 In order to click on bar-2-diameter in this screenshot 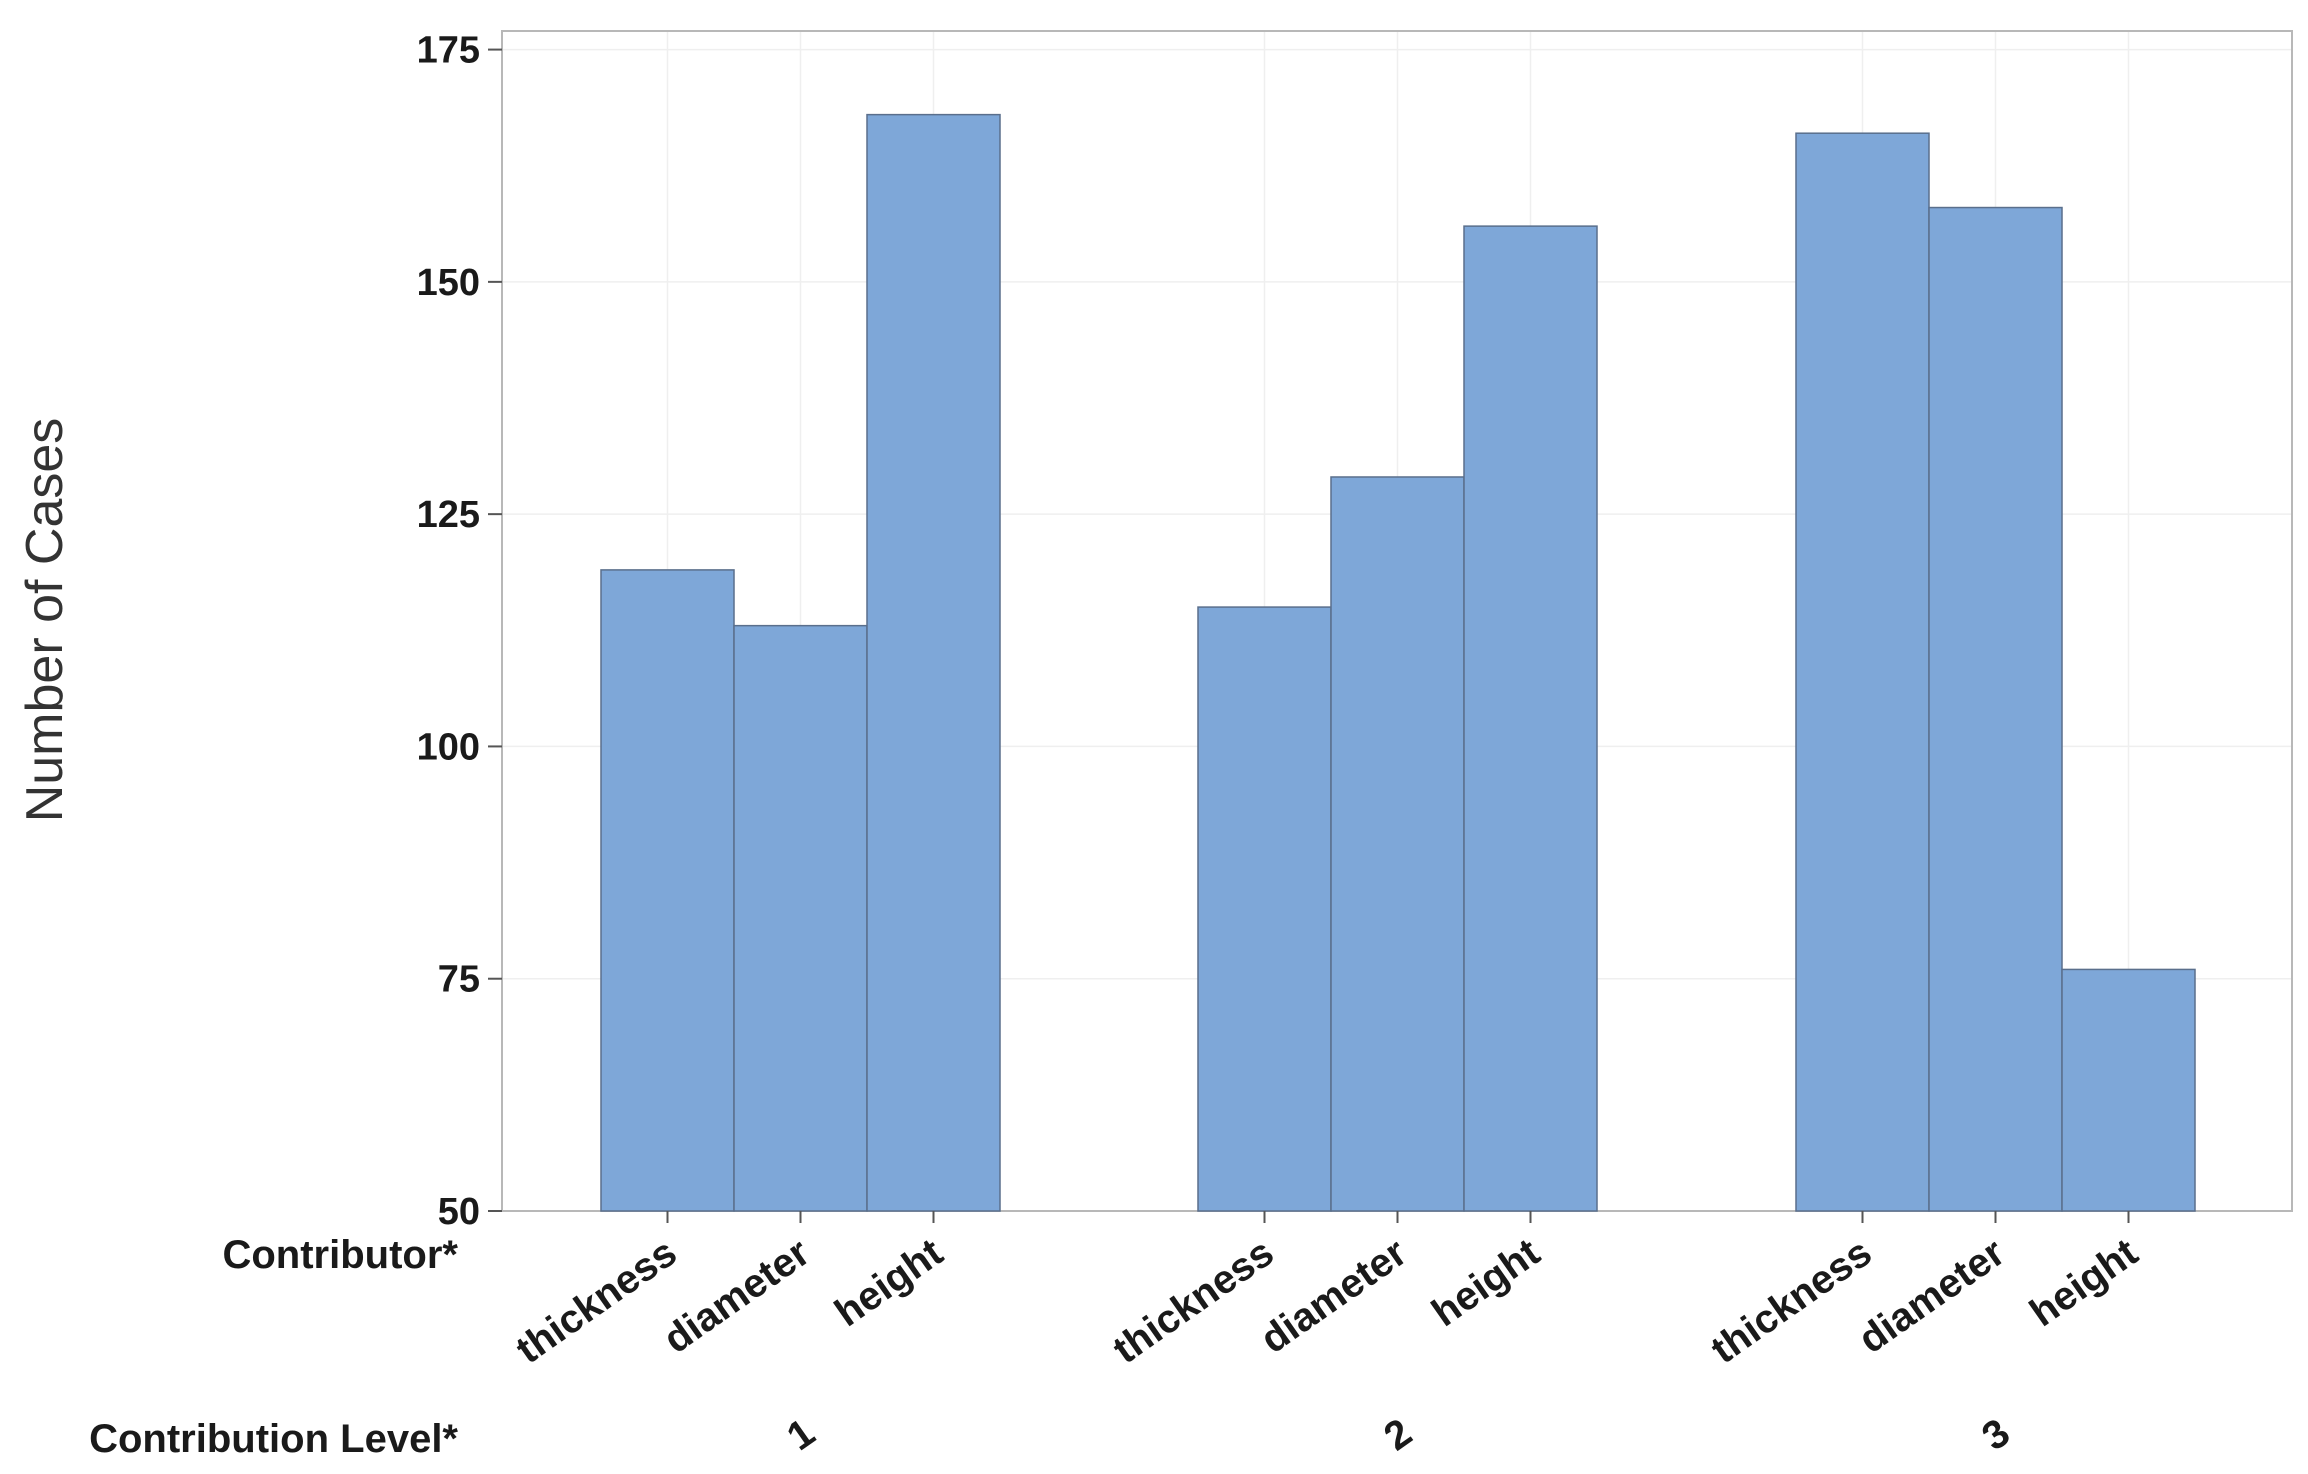, I will do `click(1397, 844)`.